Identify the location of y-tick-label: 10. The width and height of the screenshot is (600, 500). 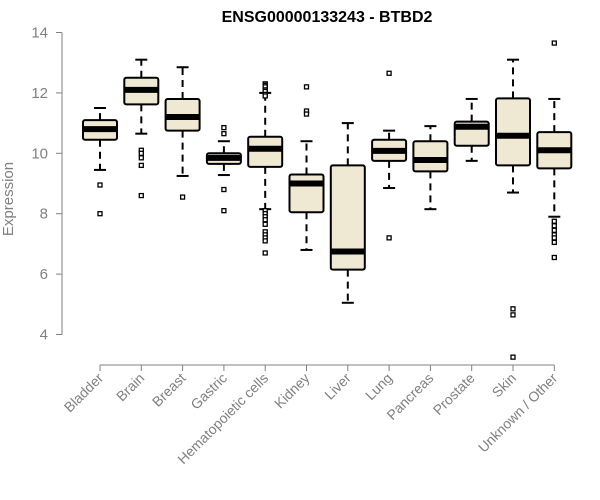
(39, 153).